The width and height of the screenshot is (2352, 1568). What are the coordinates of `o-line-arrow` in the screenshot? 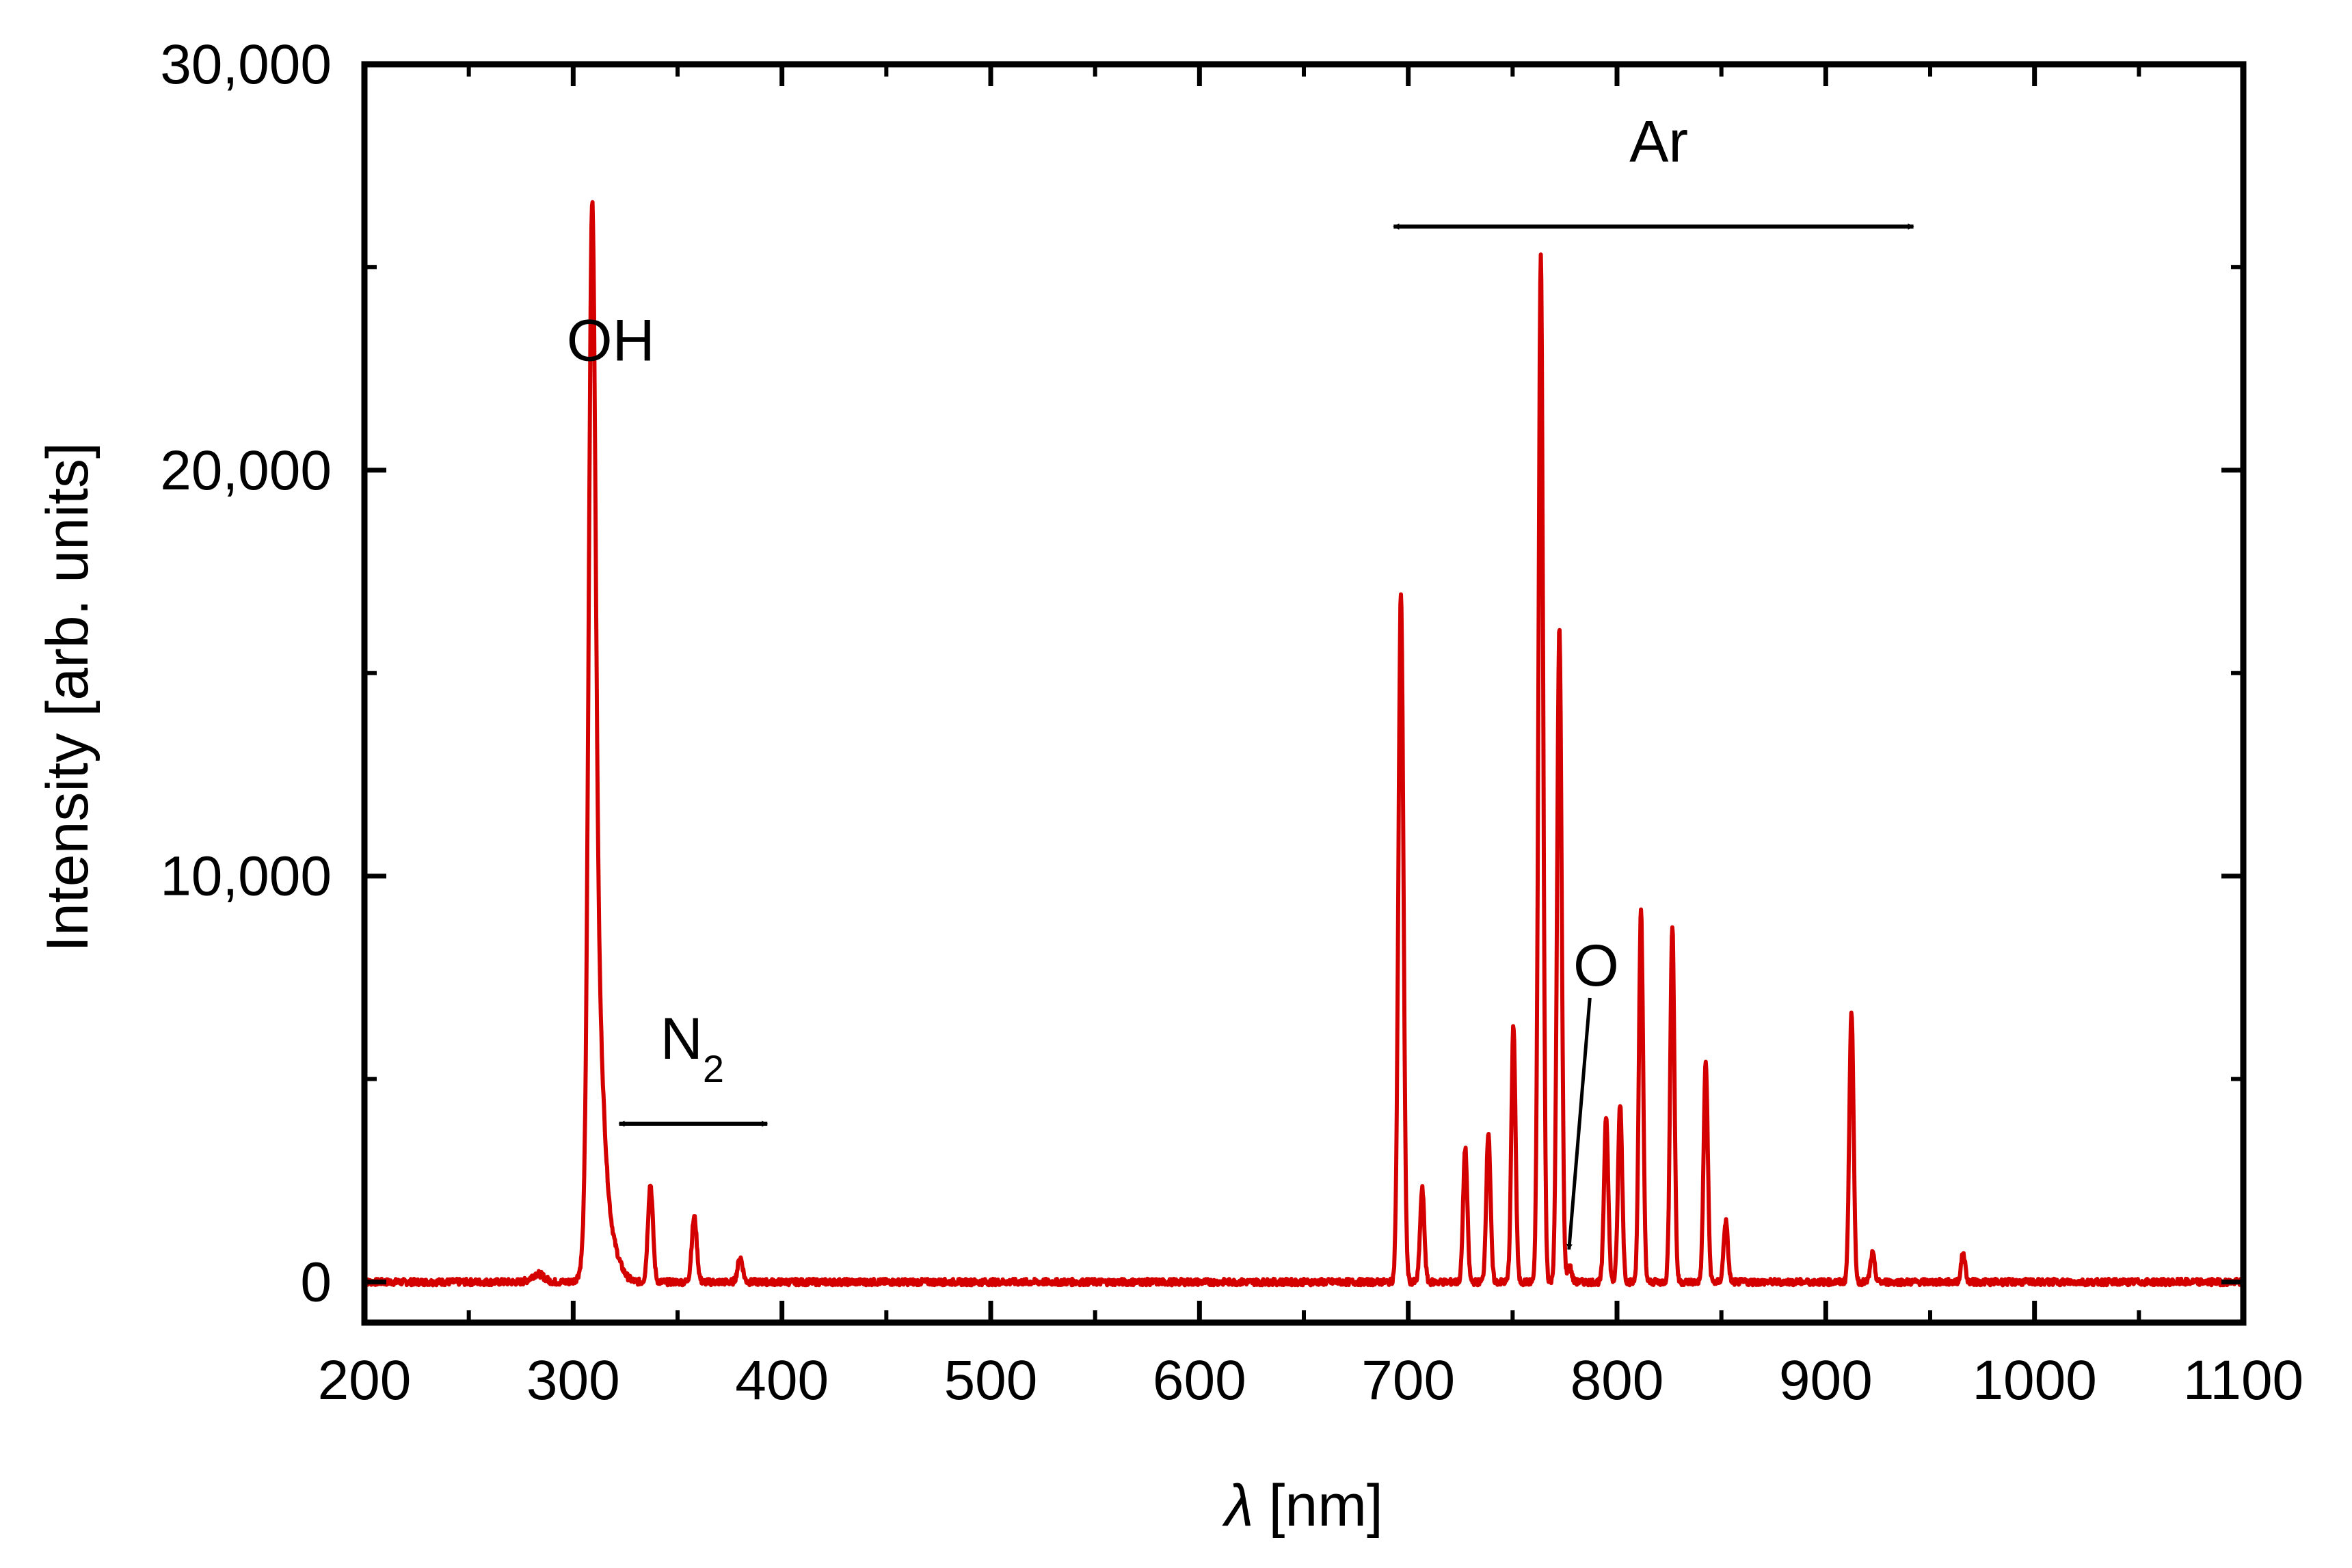 It's located at (1579, 1124).